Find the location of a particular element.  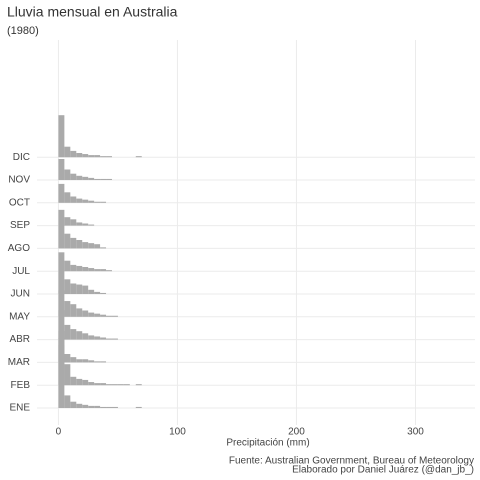

x-tick-label: 200 is located at coordinates (296, 432).